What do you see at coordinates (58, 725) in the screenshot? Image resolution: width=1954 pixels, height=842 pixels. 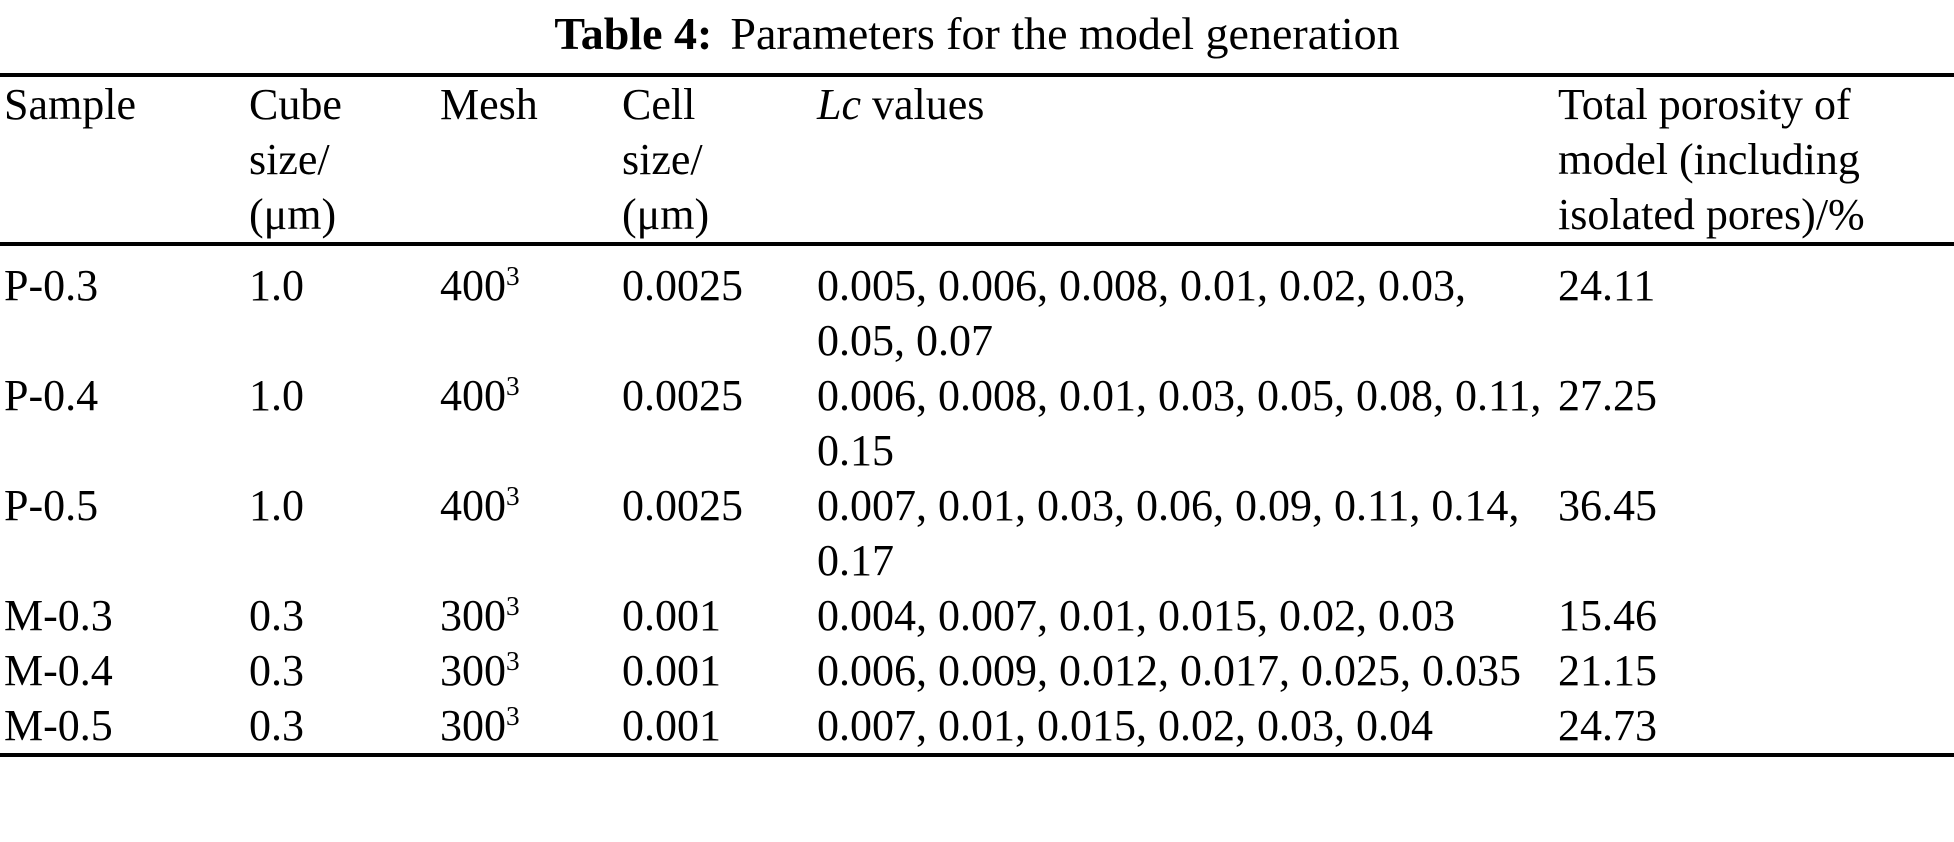 I see `cell-sample: M-0.5` at bounding box center [58, 725].